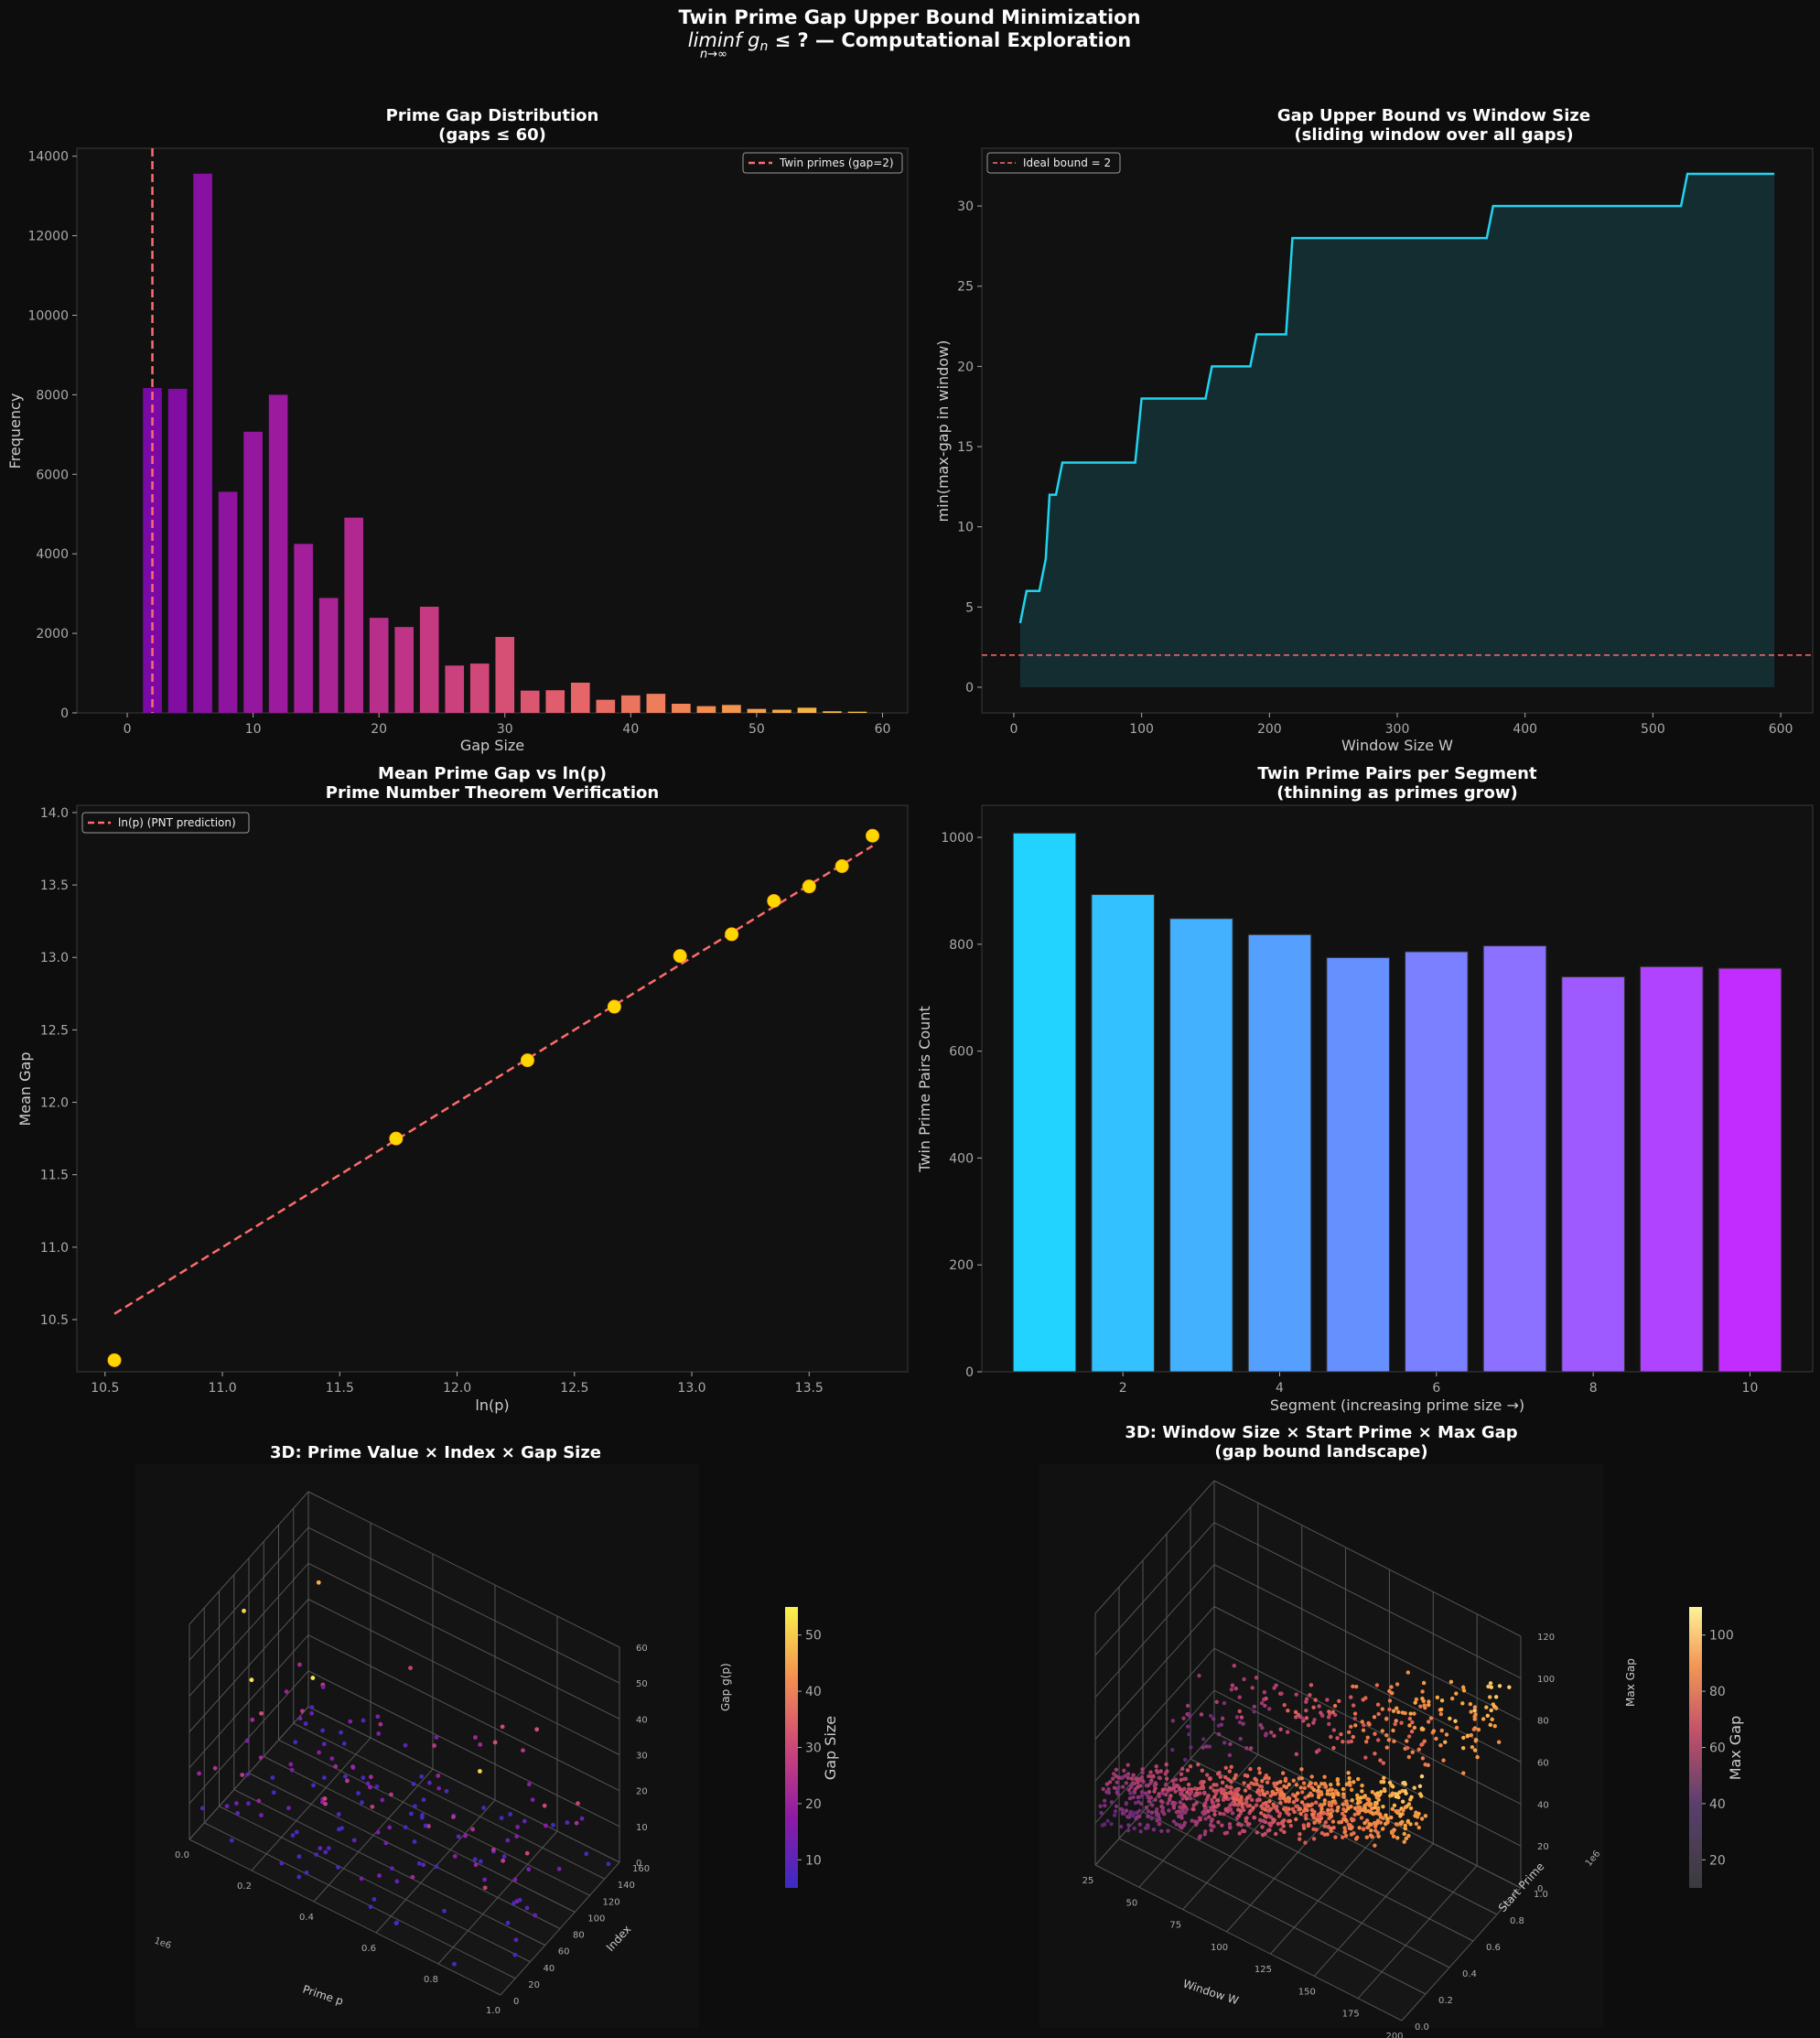 The image size is (1820, 2038). Describe the element at coordinates (1593, 1388) in the screenshot. I see `x-tick-label: 8` at that location.